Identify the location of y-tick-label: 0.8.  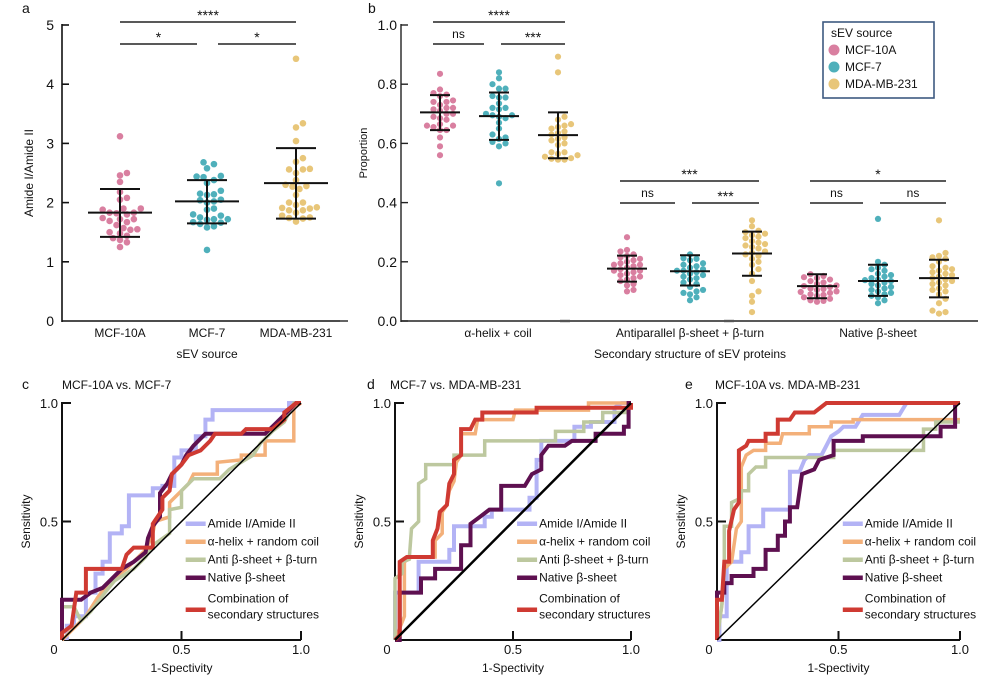
(388, 84).